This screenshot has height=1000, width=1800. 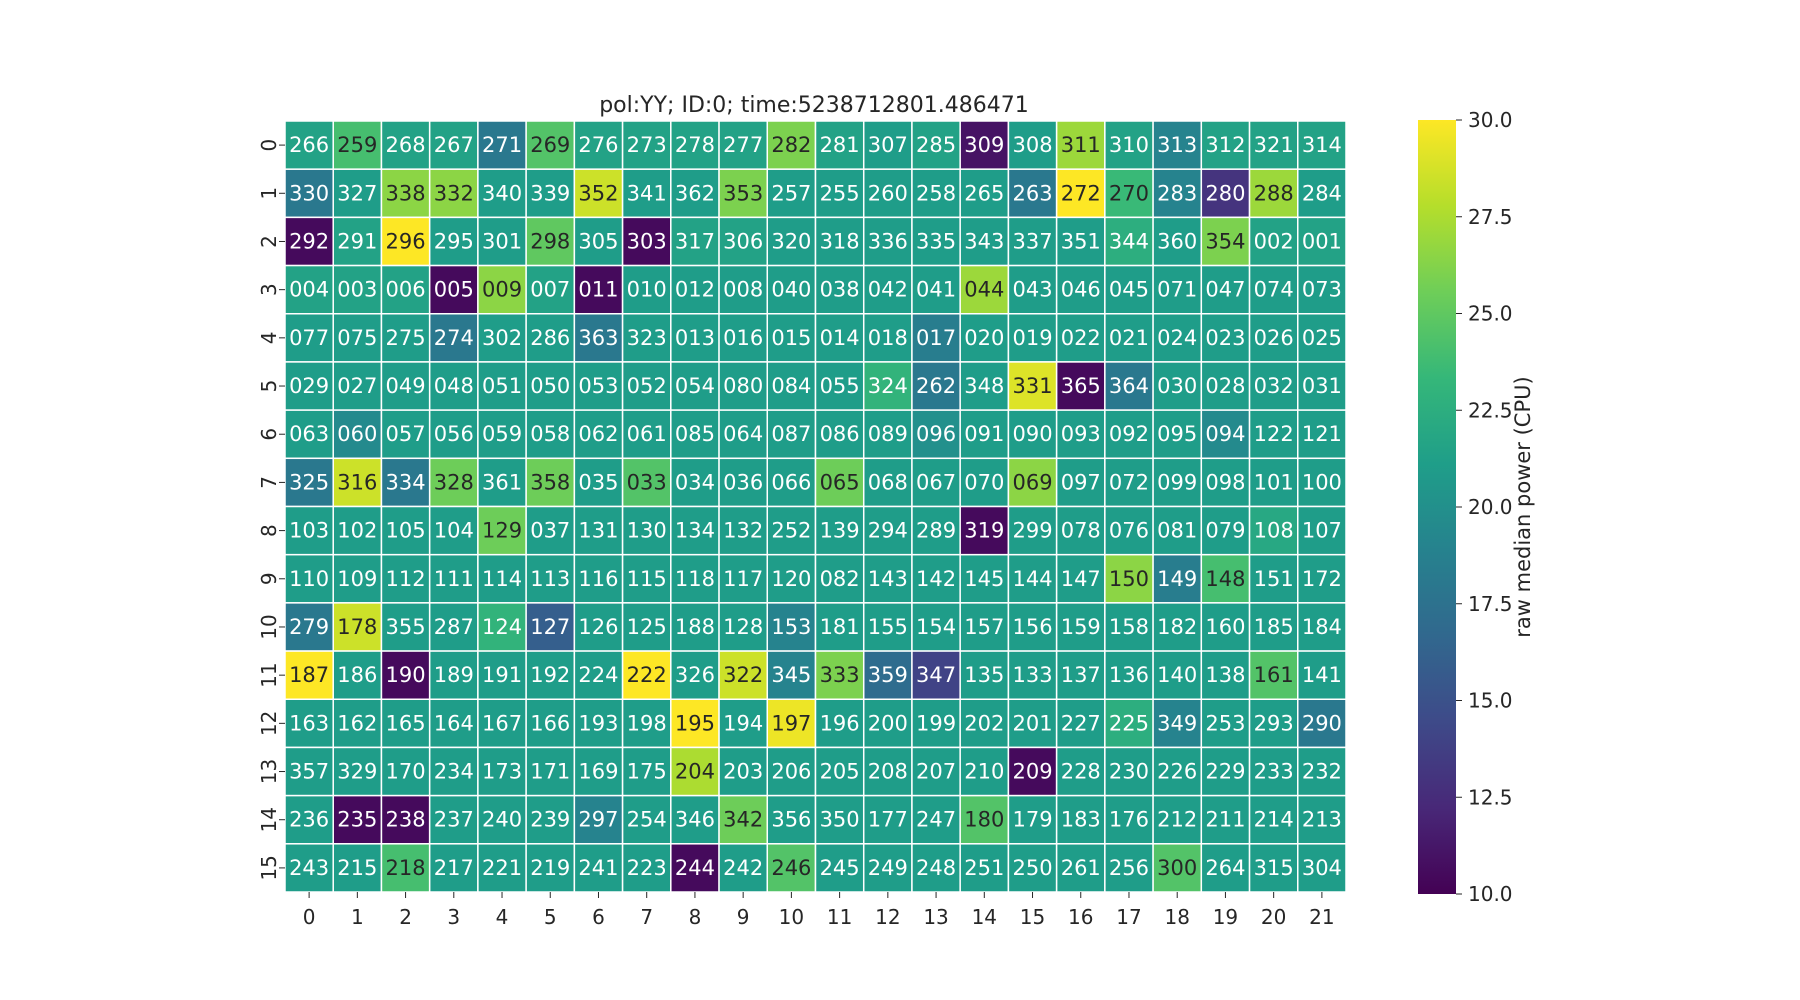 What do you see at coordinates (791, 386) in the screenshot?
I see `cell-annotation: 084` at bounding box center [791, 386].